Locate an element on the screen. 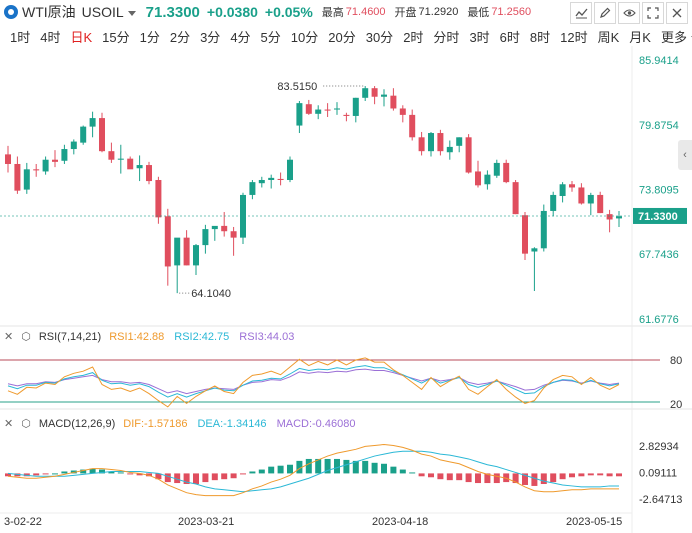 Image resolution: width=692 pixels, height=533 pixels. close-icon is located at coordinates (677, 13).